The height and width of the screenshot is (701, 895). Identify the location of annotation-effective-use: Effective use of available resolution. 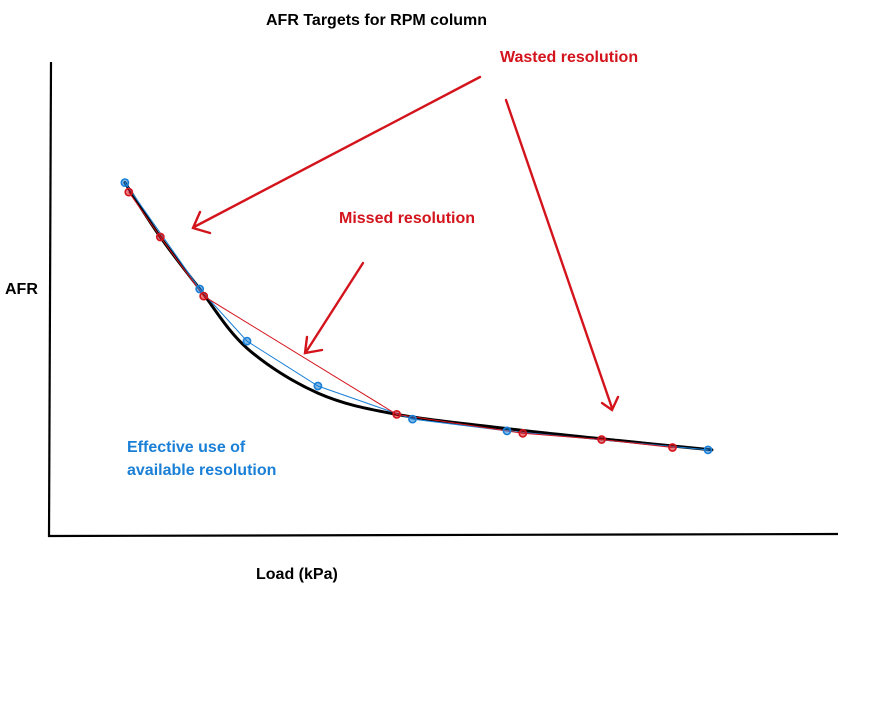
(201, 459).